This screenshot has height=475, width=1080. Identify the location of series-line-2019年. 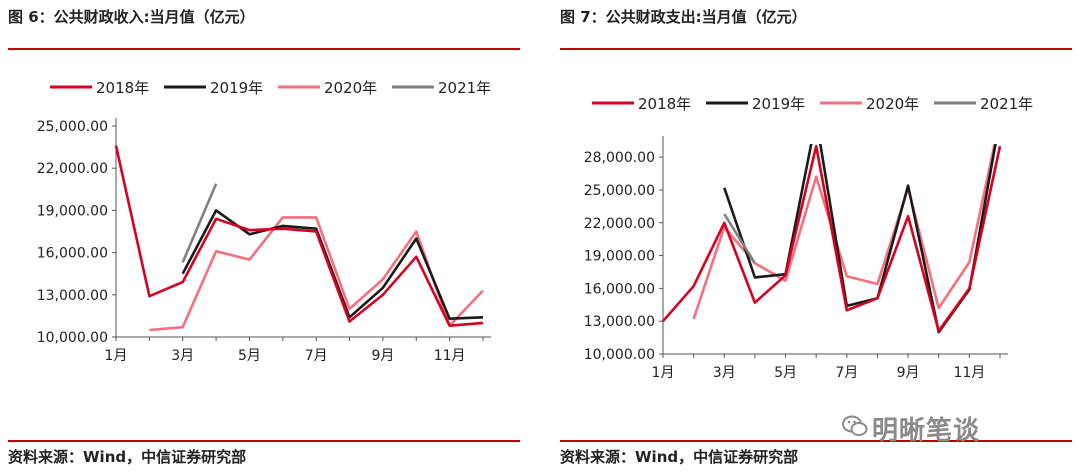
(860, 239).